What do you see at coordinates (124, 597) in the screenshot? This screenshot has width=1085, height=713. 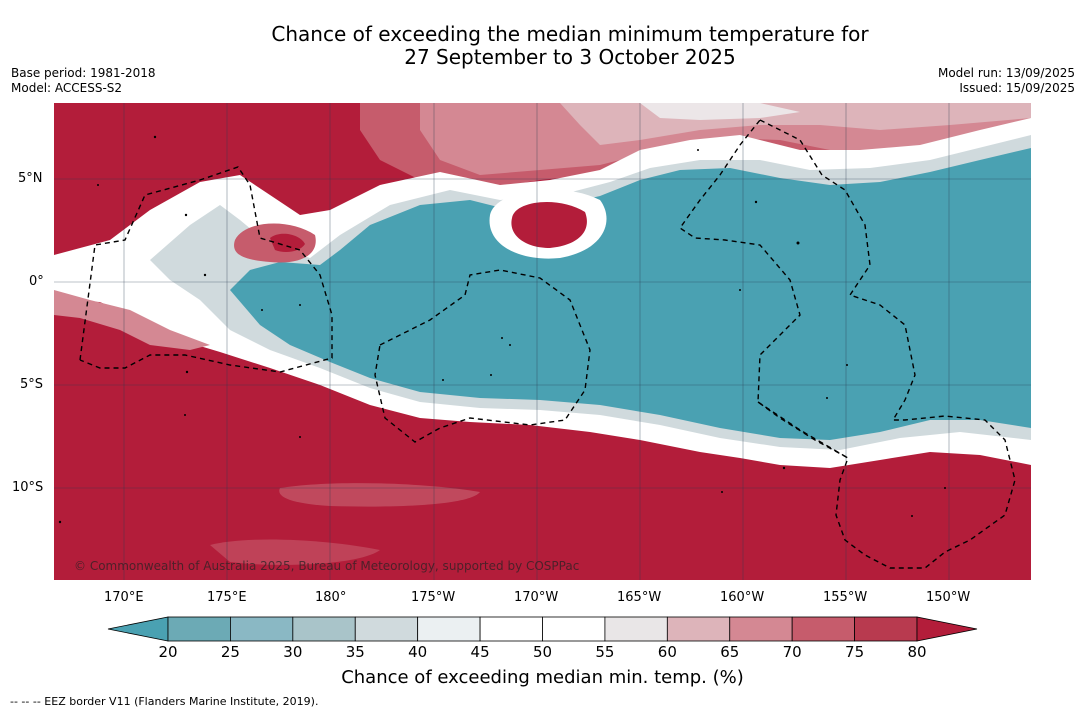 I see `lon-label-170e: 170°E` at bounding box center [124, 597].